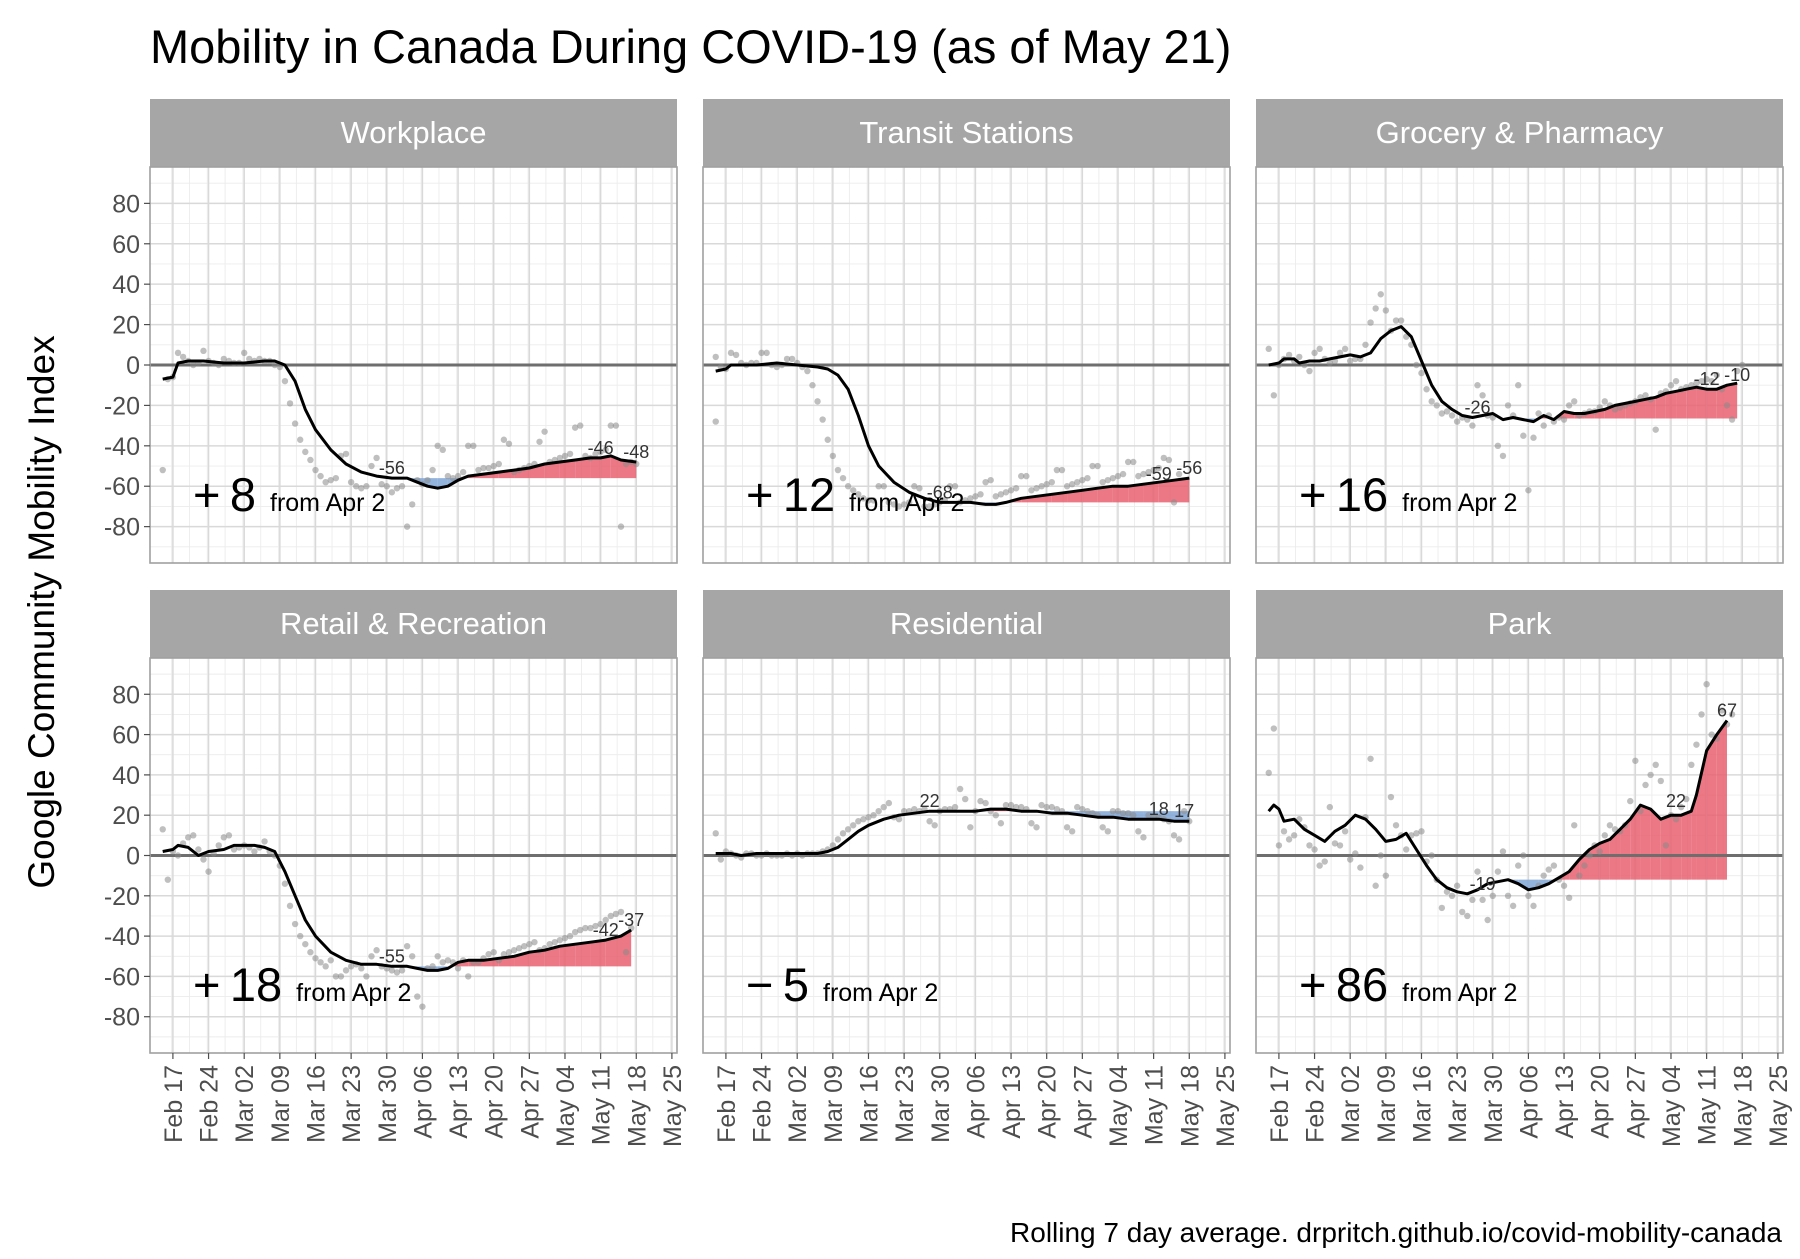 This screenshot has width=1800, height=1259. I want to click on change-value: + 16, so click(1343, 494).